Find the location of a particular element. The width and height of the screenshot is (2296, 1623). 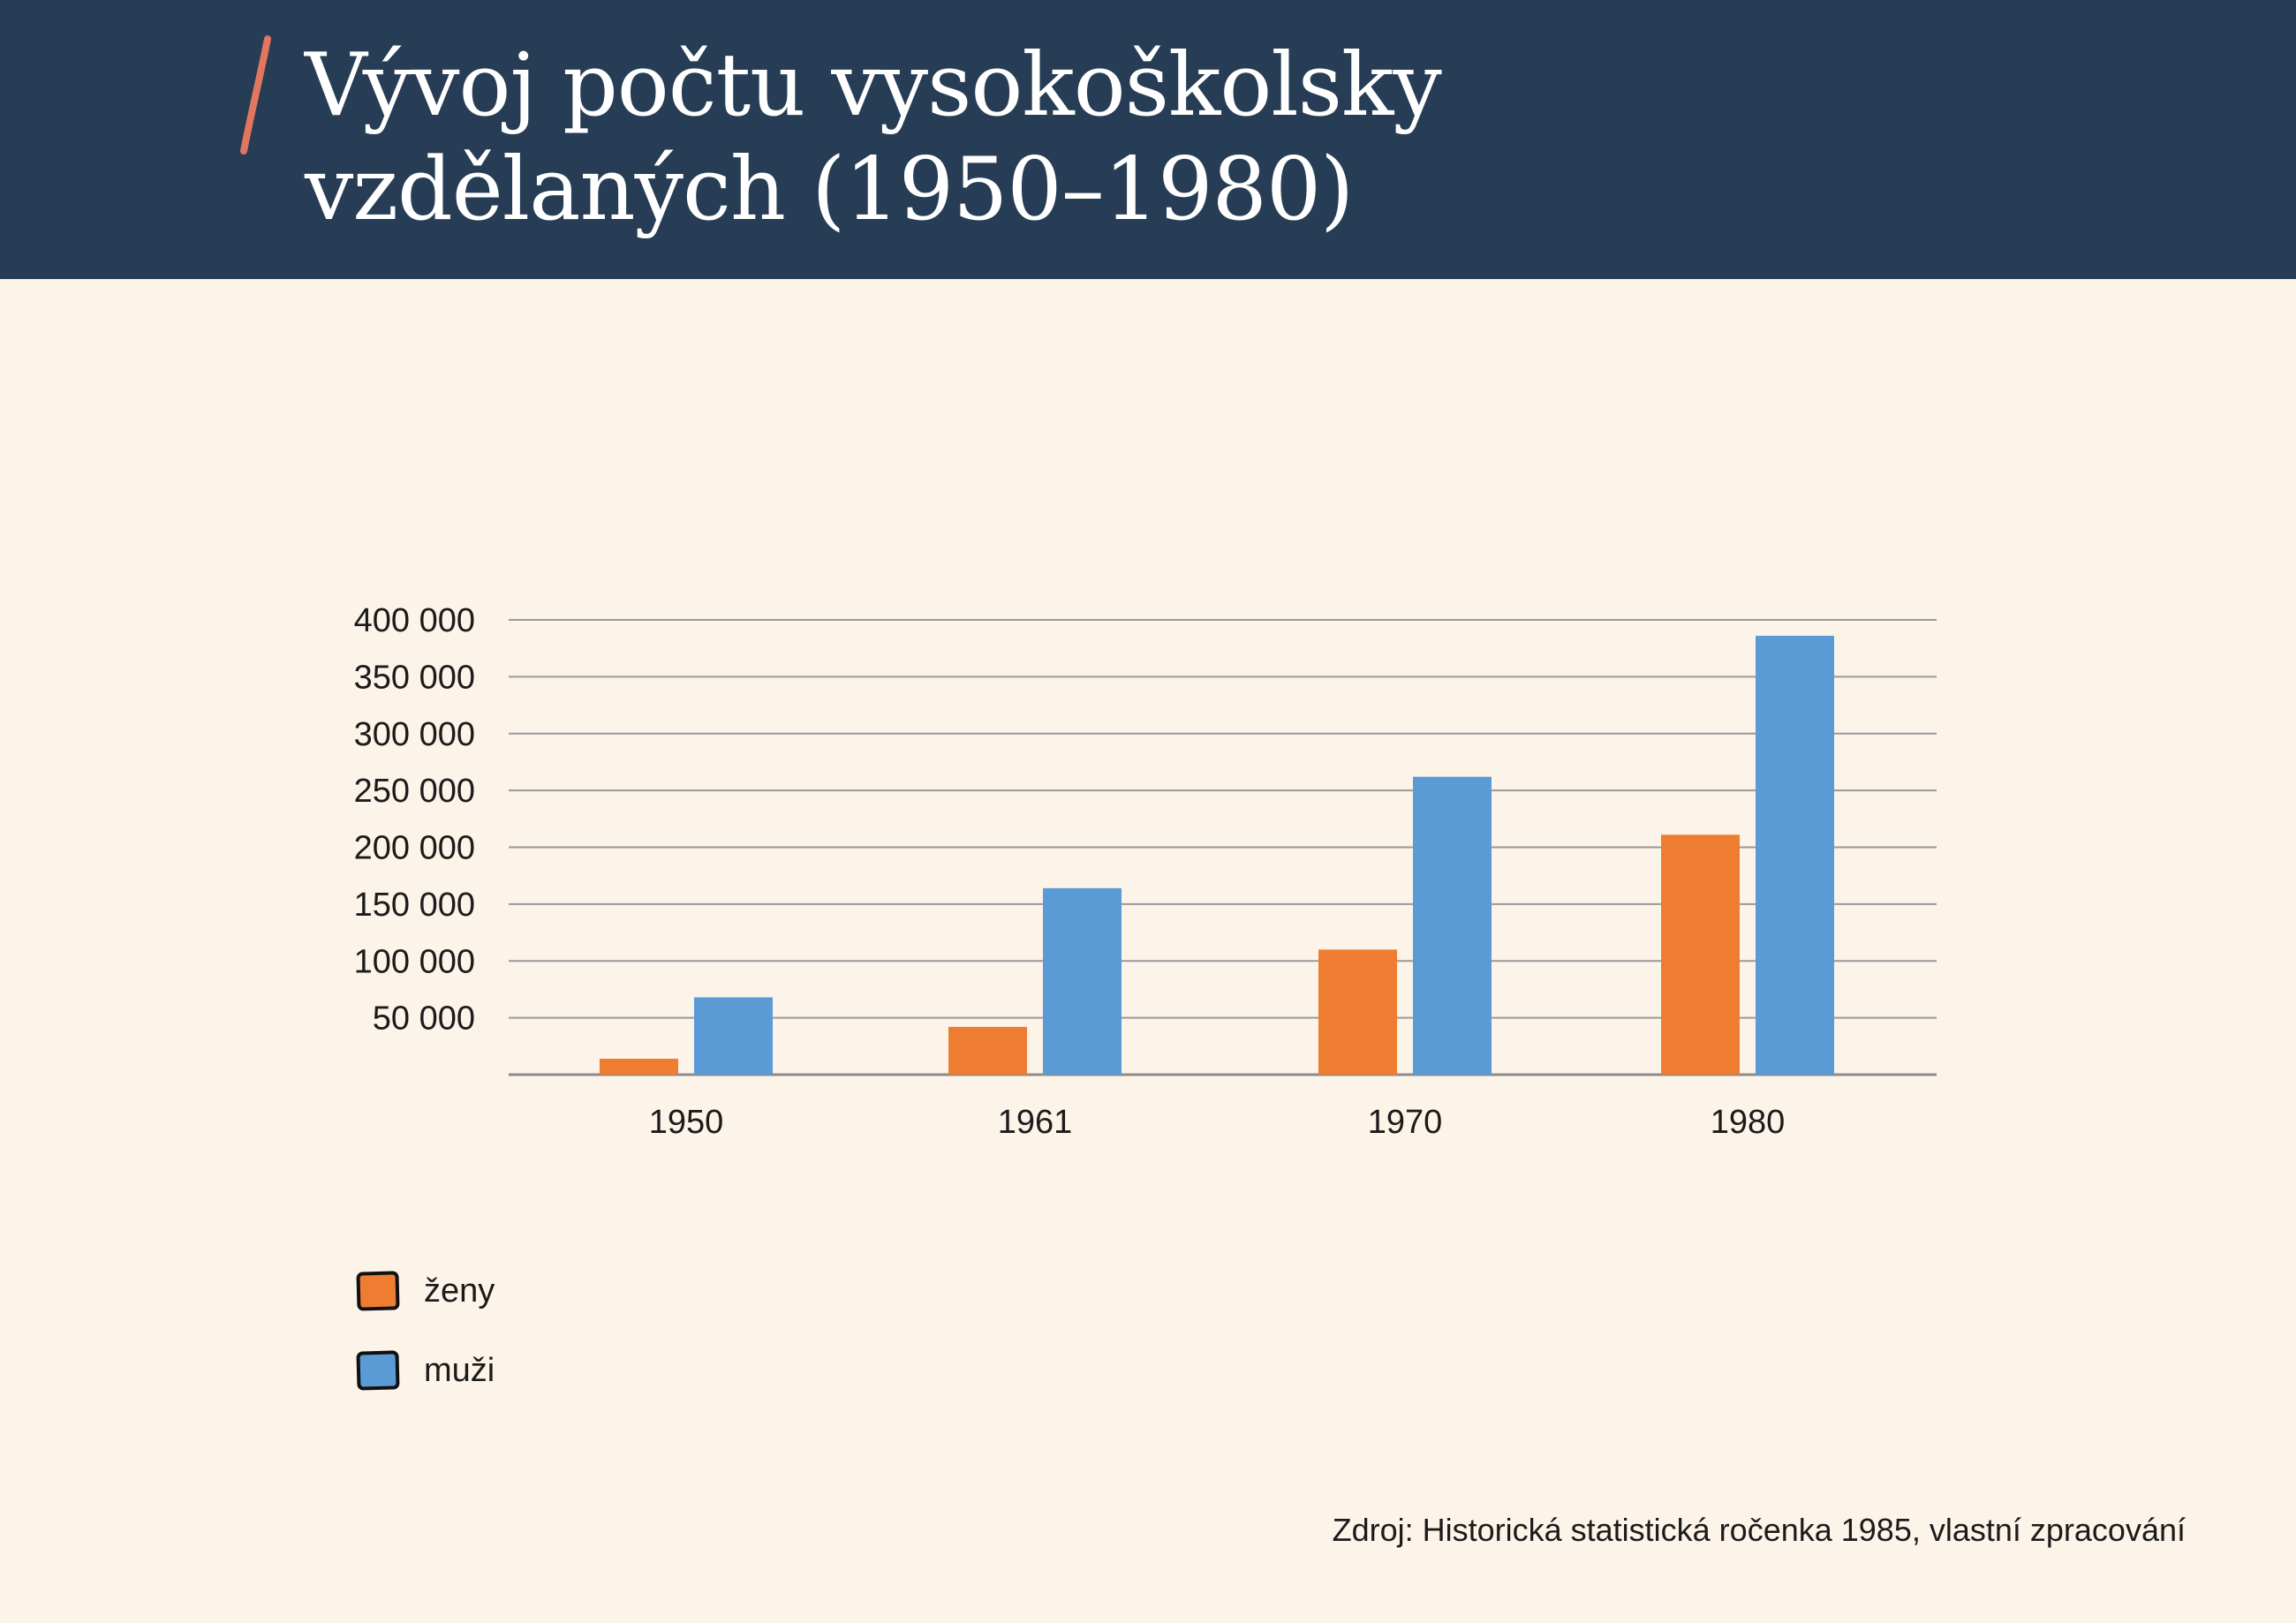

accent-slash-icon is located at coordinates (255, 95).